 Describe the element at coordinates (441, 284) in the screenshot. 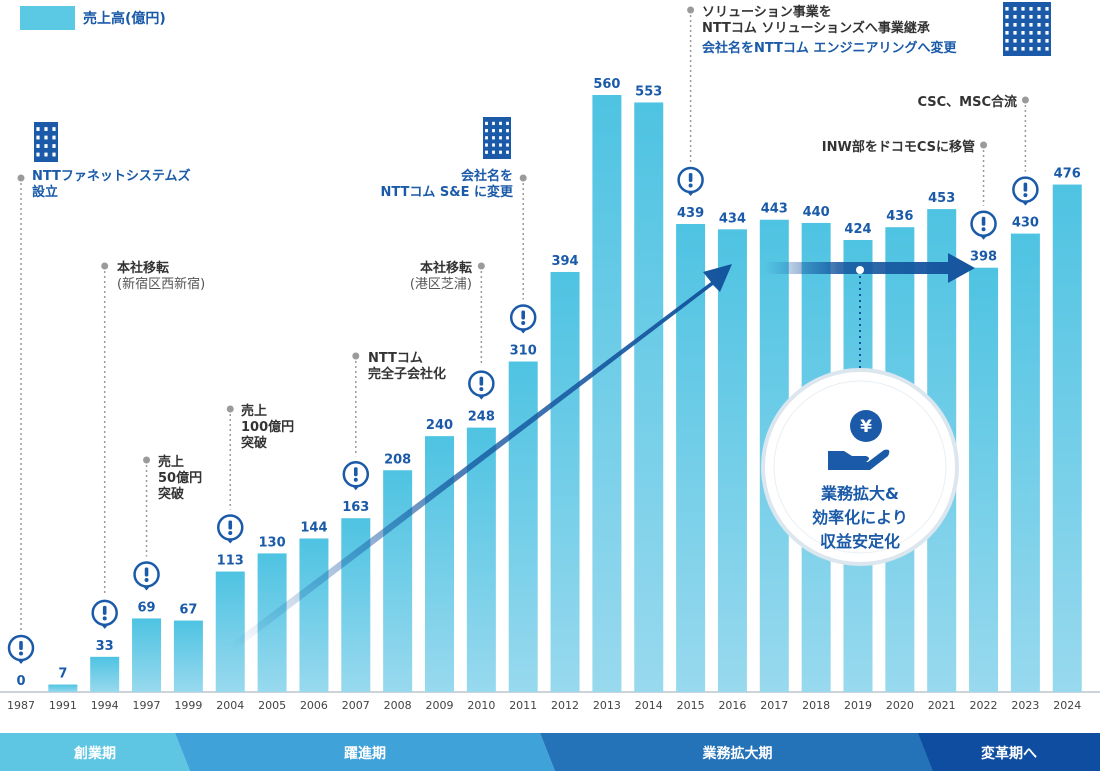

I see `event-2010-sub: (港区芝浦)` at that location.